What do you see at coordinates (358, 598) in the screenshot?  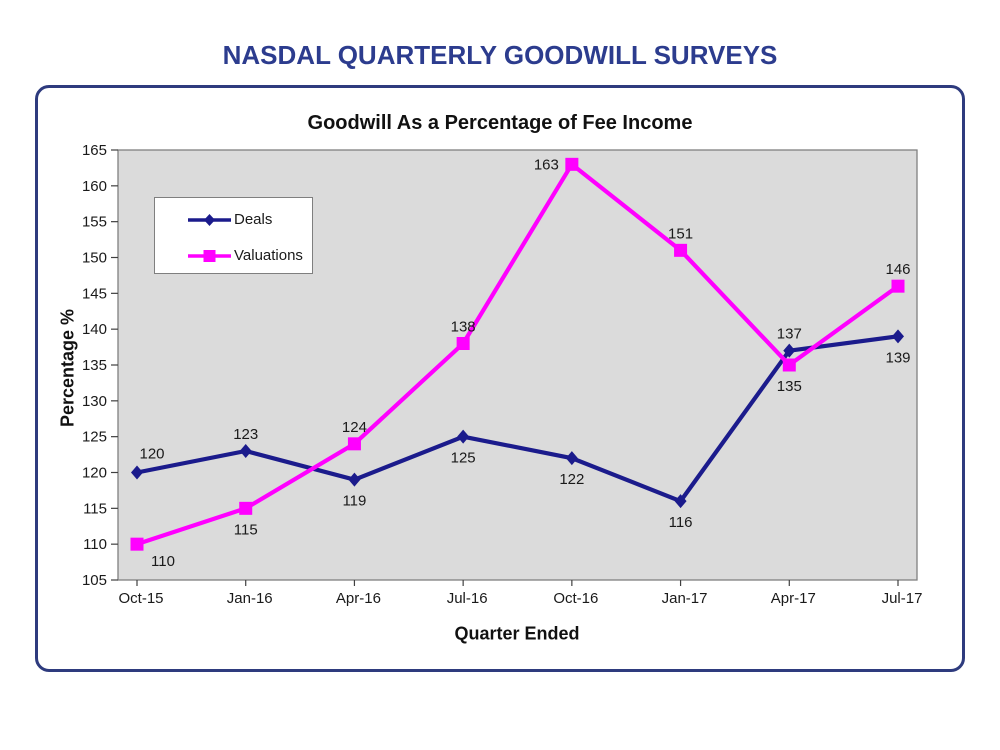 I see `x-axis-tick-label: Apr-16` at bounding box center [358, 598].